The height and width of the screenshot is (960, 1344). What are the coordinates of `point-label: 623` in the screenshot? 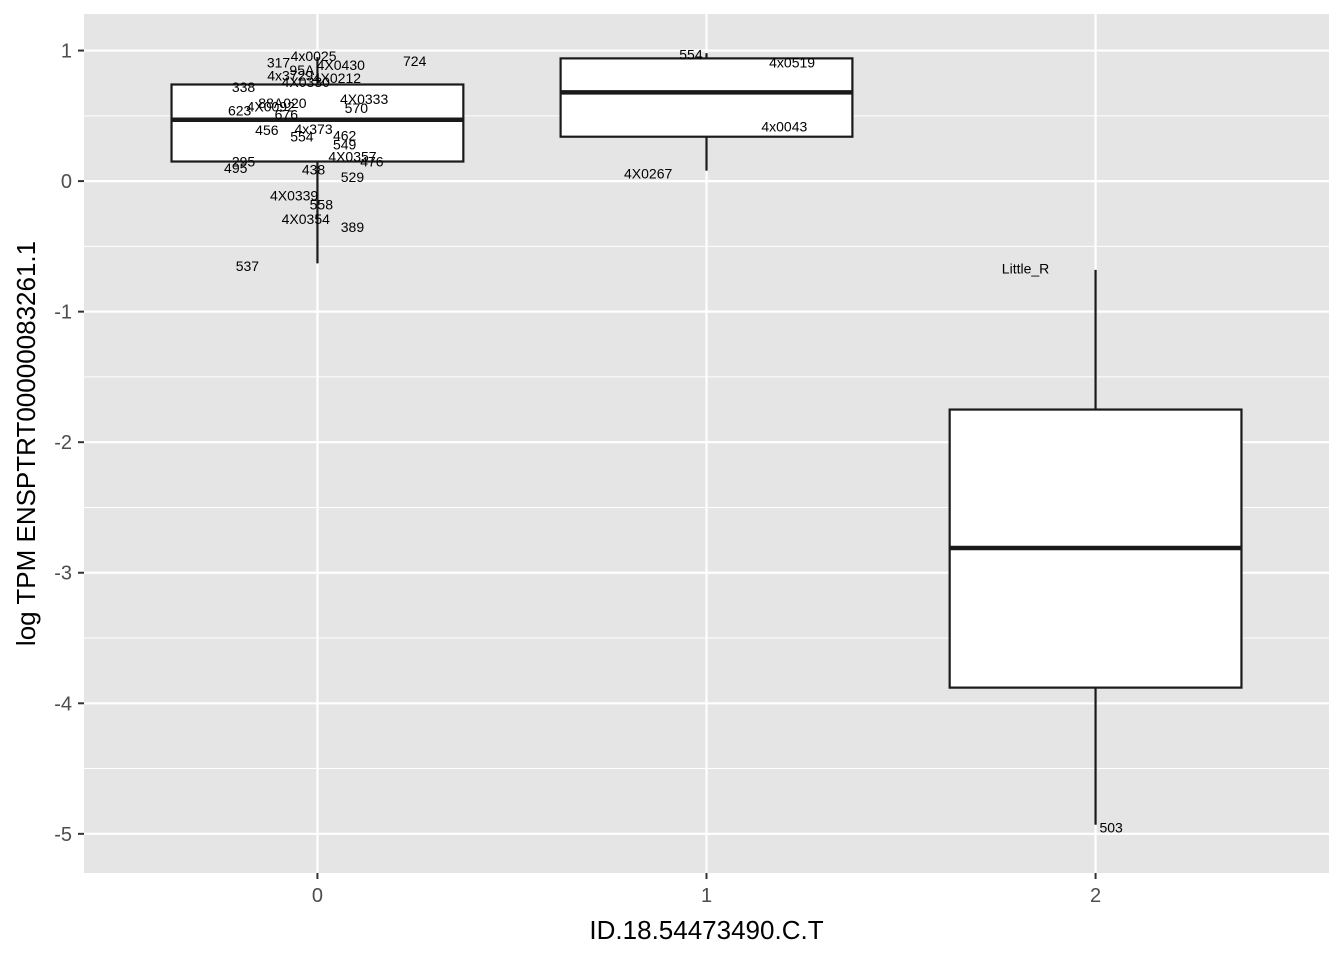 It's located at (240, 111).